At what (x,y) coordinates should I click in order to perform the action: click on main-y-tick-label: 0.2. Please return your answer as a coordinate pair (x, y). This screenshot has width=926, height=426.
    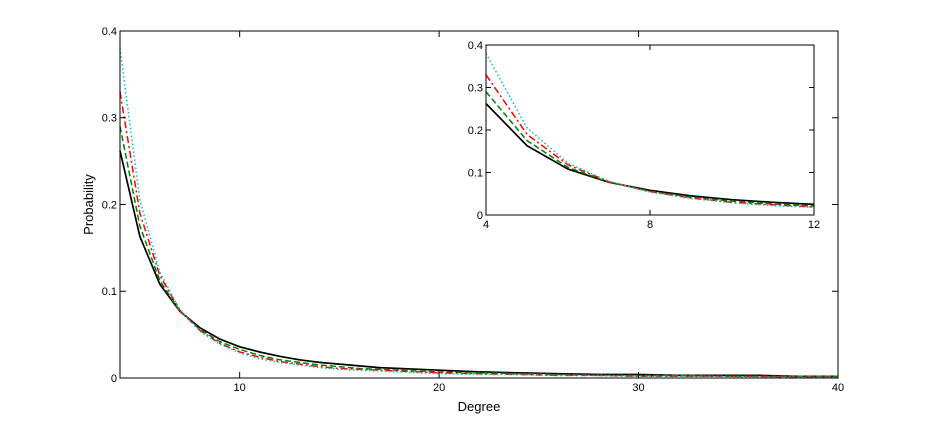
    Looking at the image, I should click on (109, 205).